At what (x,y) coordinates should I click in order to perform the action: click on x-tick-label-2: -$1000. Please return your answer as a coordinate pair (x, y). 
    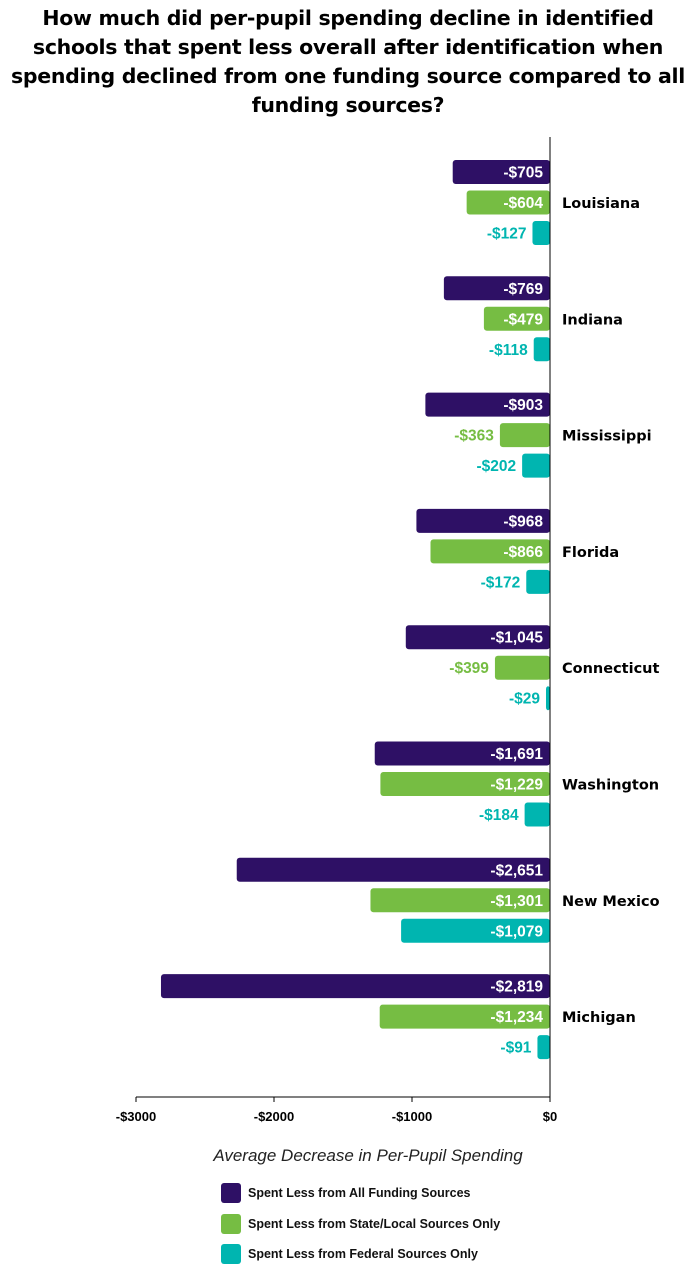
    Looking at the image, I should click on (412, 1116).